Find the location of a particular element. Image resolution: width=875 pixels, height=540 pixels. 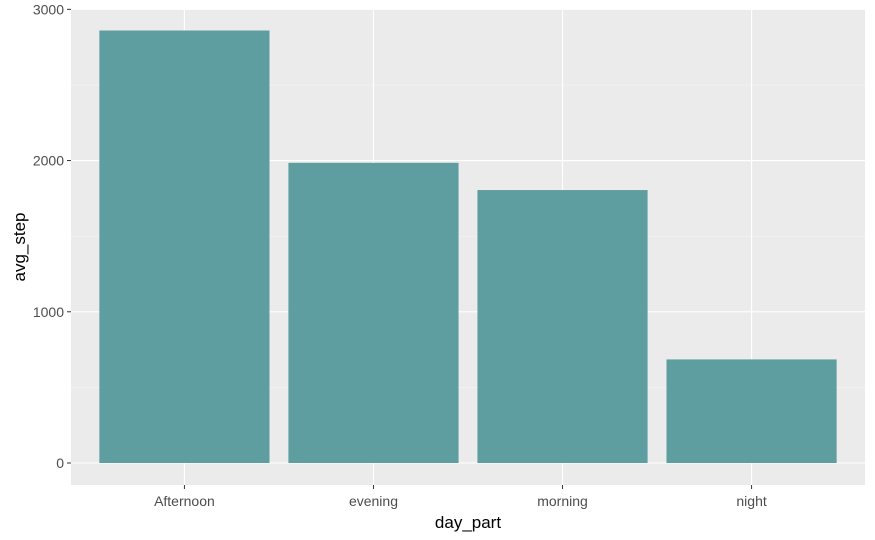

x-tick-label: Afternoon is located at coordinates (184, 501).